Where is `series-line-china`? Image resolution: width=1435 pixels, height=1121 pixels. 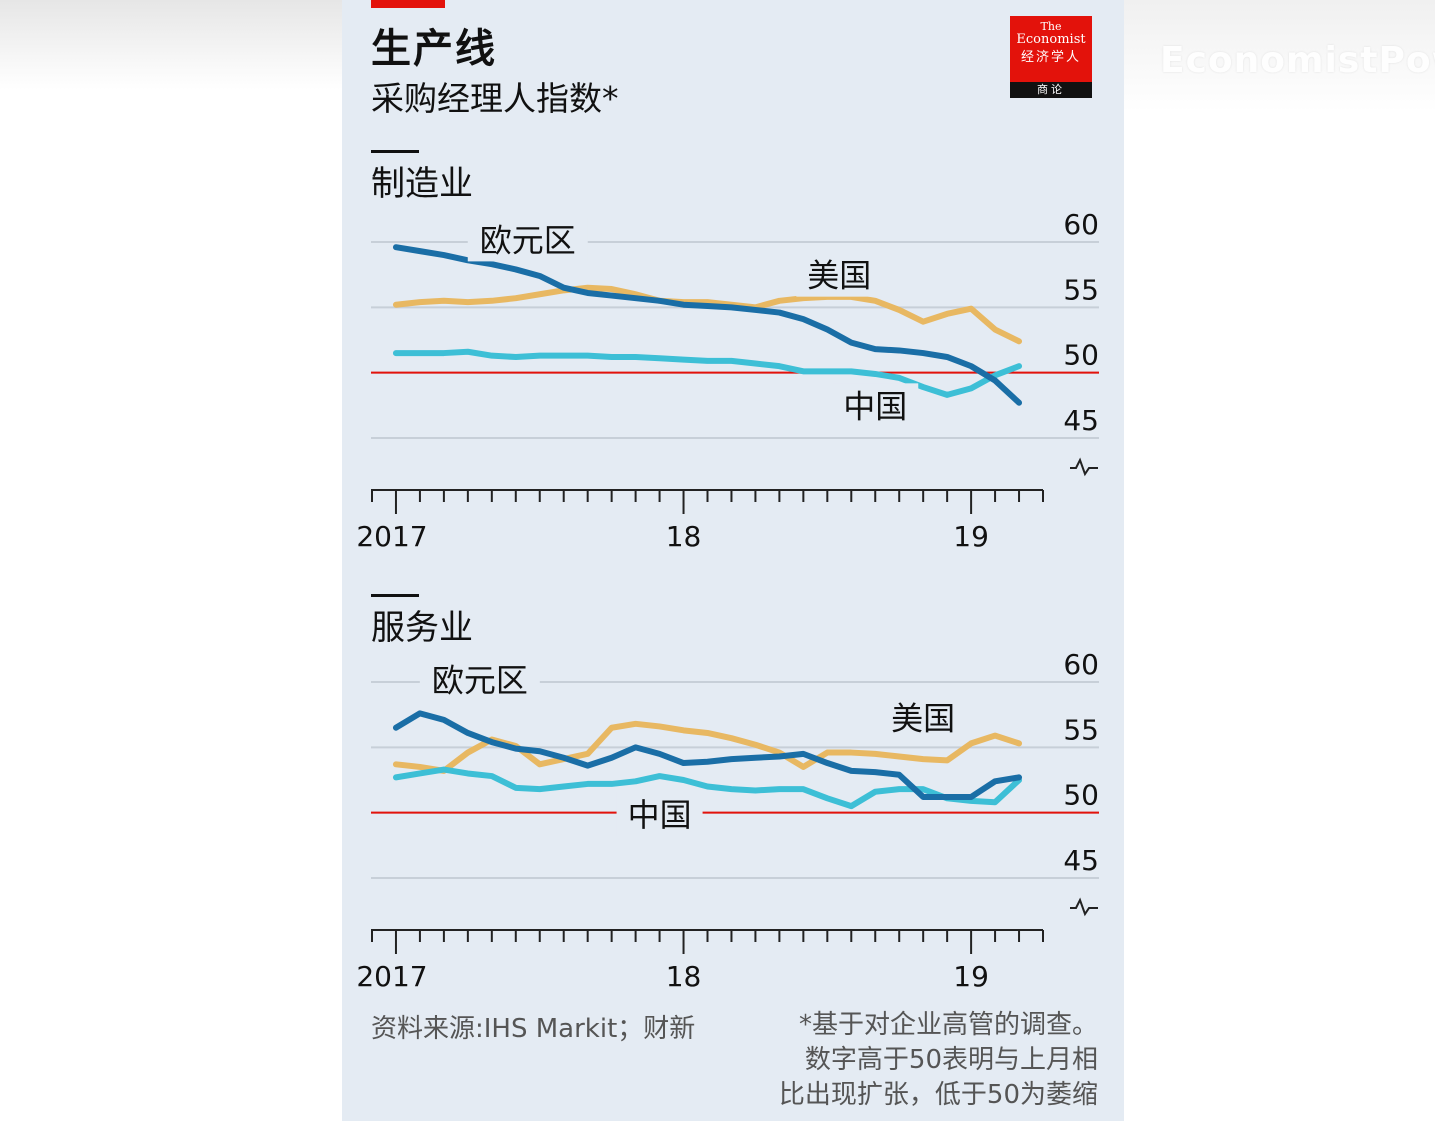 series-line-china is located at coordinates (707, 788).